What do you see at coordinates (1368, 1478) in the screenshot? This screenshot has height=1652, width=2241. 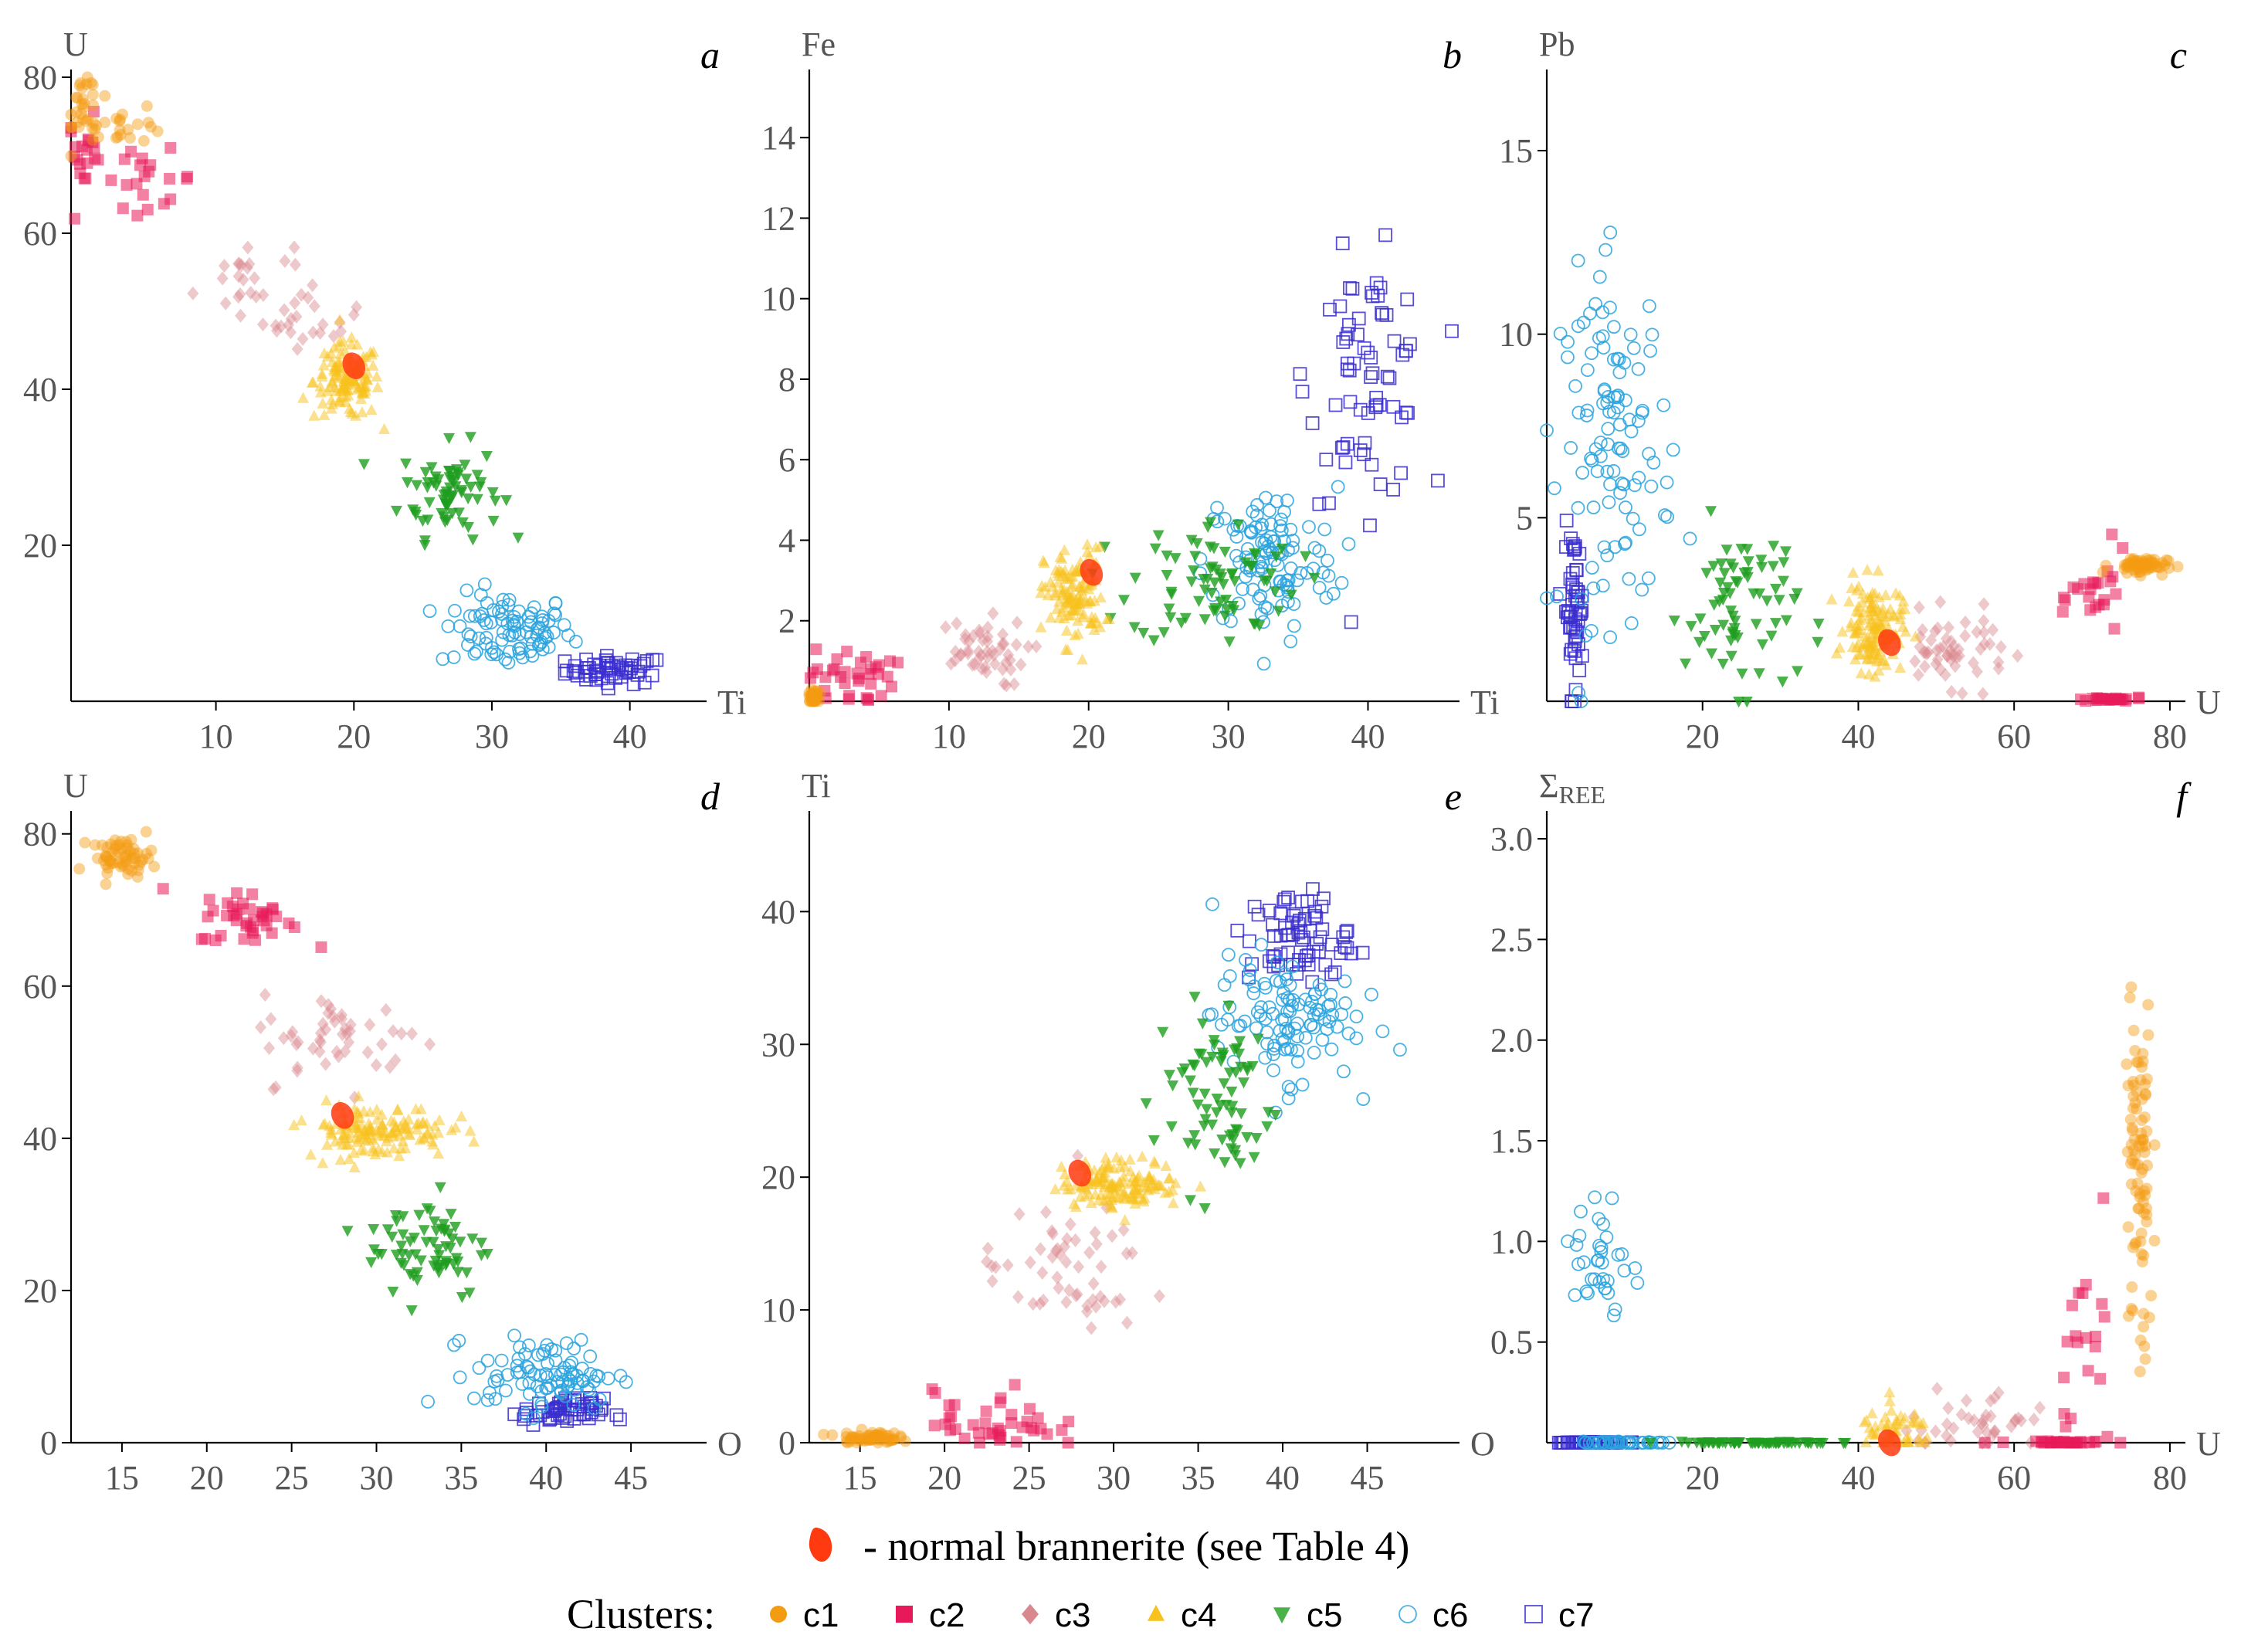 I see `x-tick-label: 45` at bounding box center [1368, 1478].